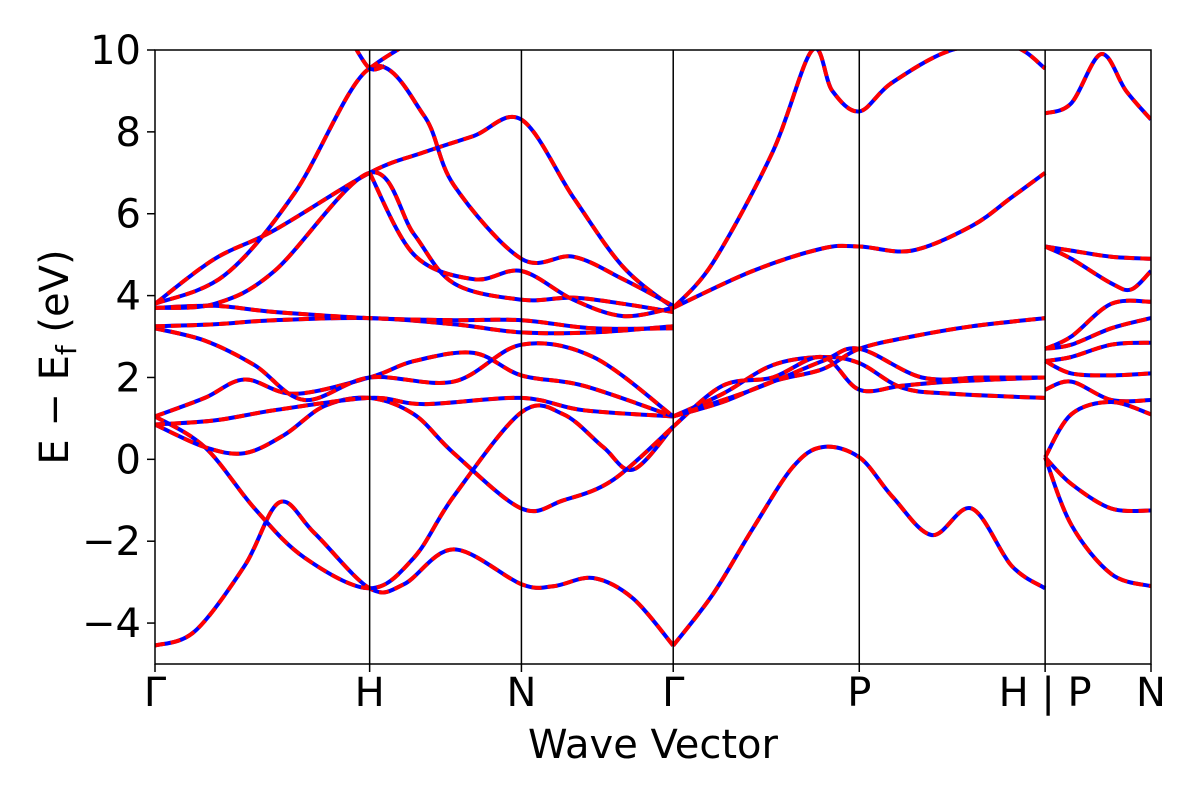 The image size is (1200, 800). Describe the element at coordinates (118, 337) in the screenshot. I see `y-axis-ticks: −4 −2 0 2 4 6 8 10` at that location.